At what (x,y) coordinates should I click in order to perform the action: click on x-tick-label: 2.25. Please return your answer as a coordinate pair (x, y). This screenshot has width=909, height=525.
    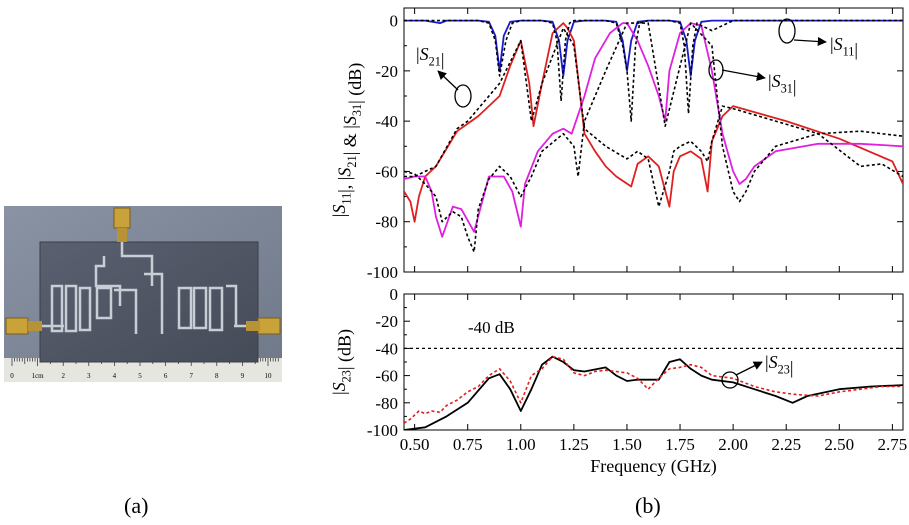
    Looking at the image, I should click on (786, 444).